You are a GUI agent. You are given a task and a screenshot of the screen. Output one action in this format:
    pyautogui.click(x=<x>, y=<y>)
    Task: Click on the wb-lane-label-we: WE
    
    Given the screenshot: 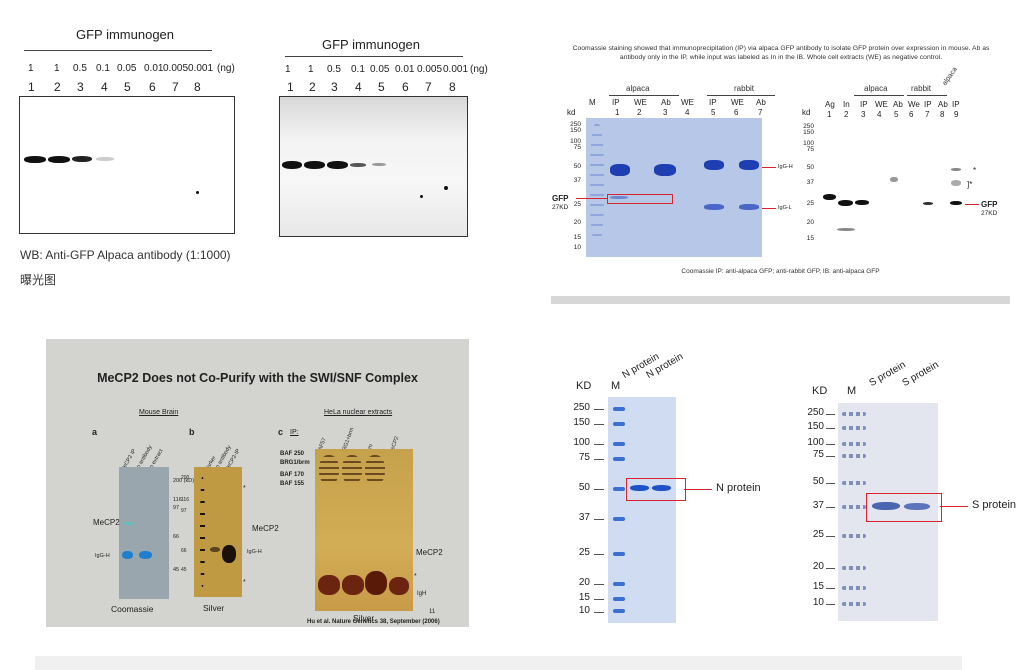 What is the action you would take?
    pyautogui.click(x=881, y=104)
    